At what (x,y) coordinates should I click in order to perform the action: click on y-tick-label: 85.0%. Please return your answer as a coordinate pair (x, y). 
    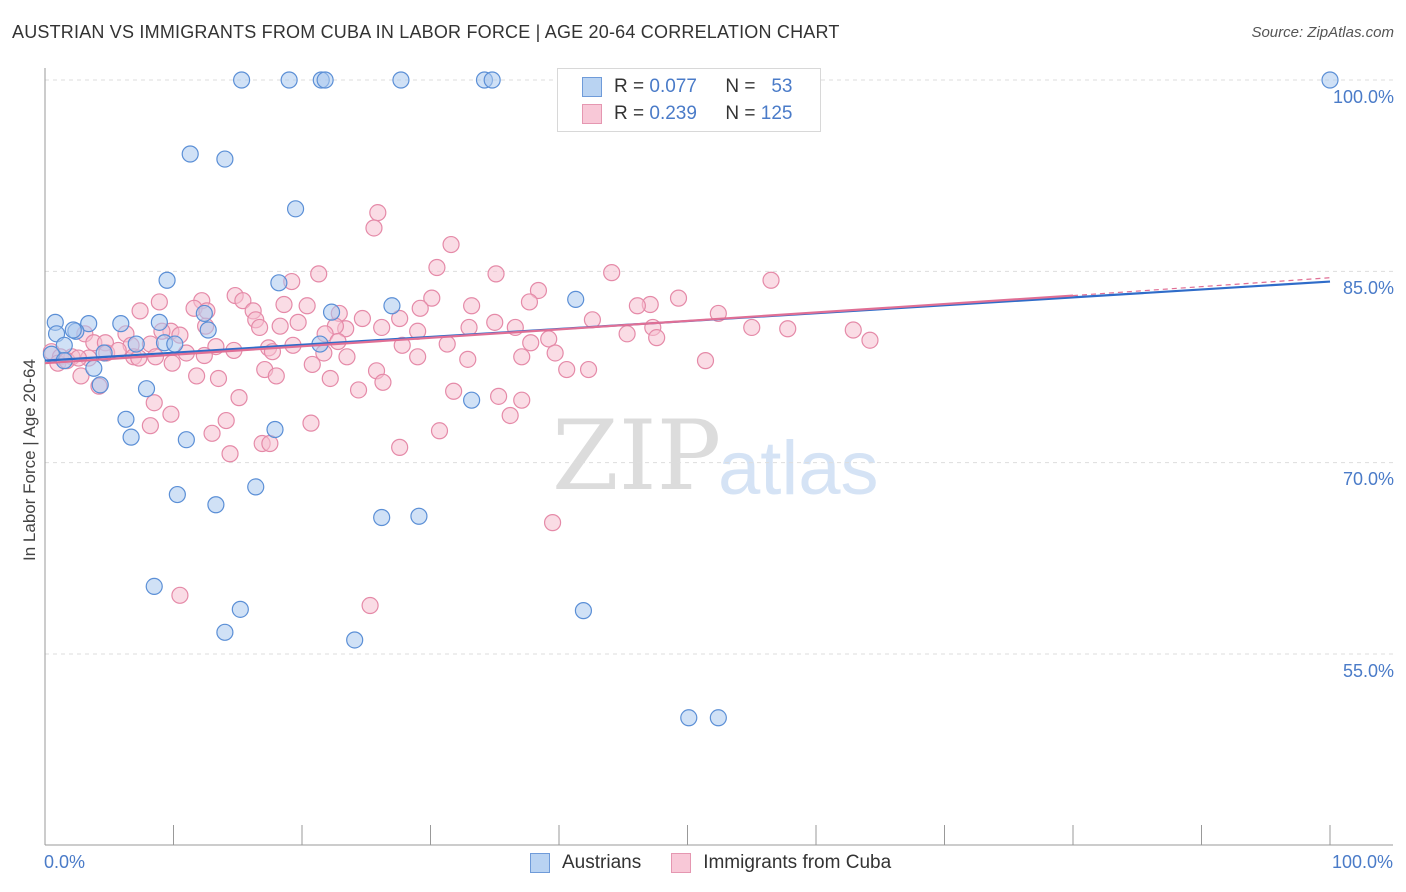
    Looking at the image, I should click on (1368, 288).